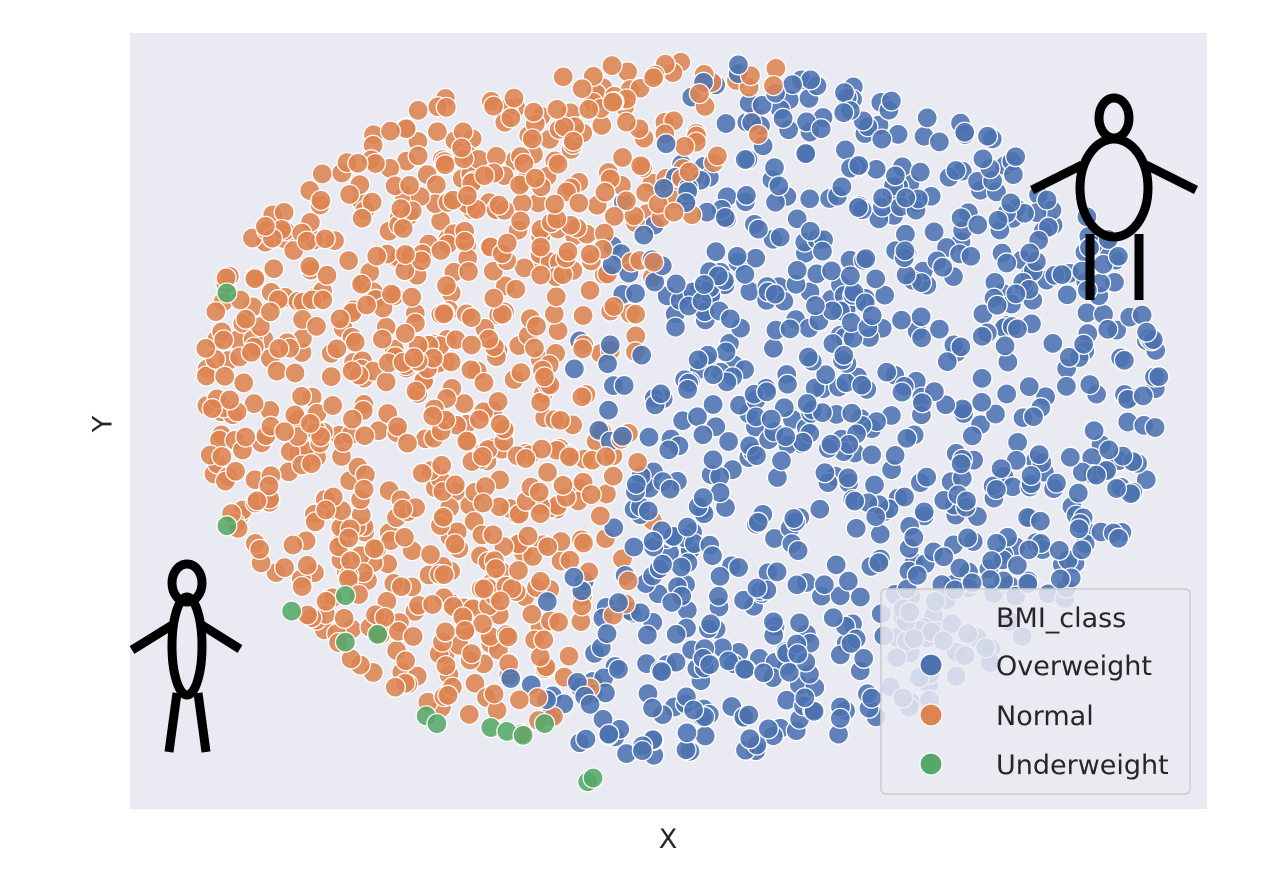 This screenshot has width=1268, height=874. Describe the element at coordinates (1035, 691) in the screenshot. I see `legend-box` at that location.